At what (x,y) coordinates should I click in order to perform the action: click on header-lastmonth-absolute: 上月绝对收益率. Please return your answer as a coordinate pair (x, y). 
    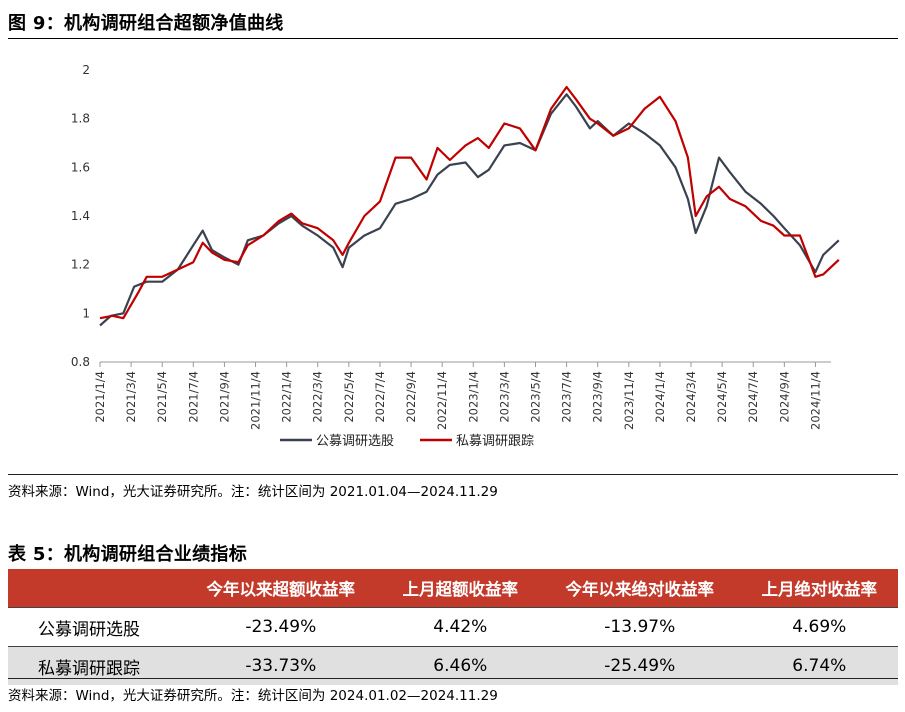
    Looking at the image, I should click on (819, 588).